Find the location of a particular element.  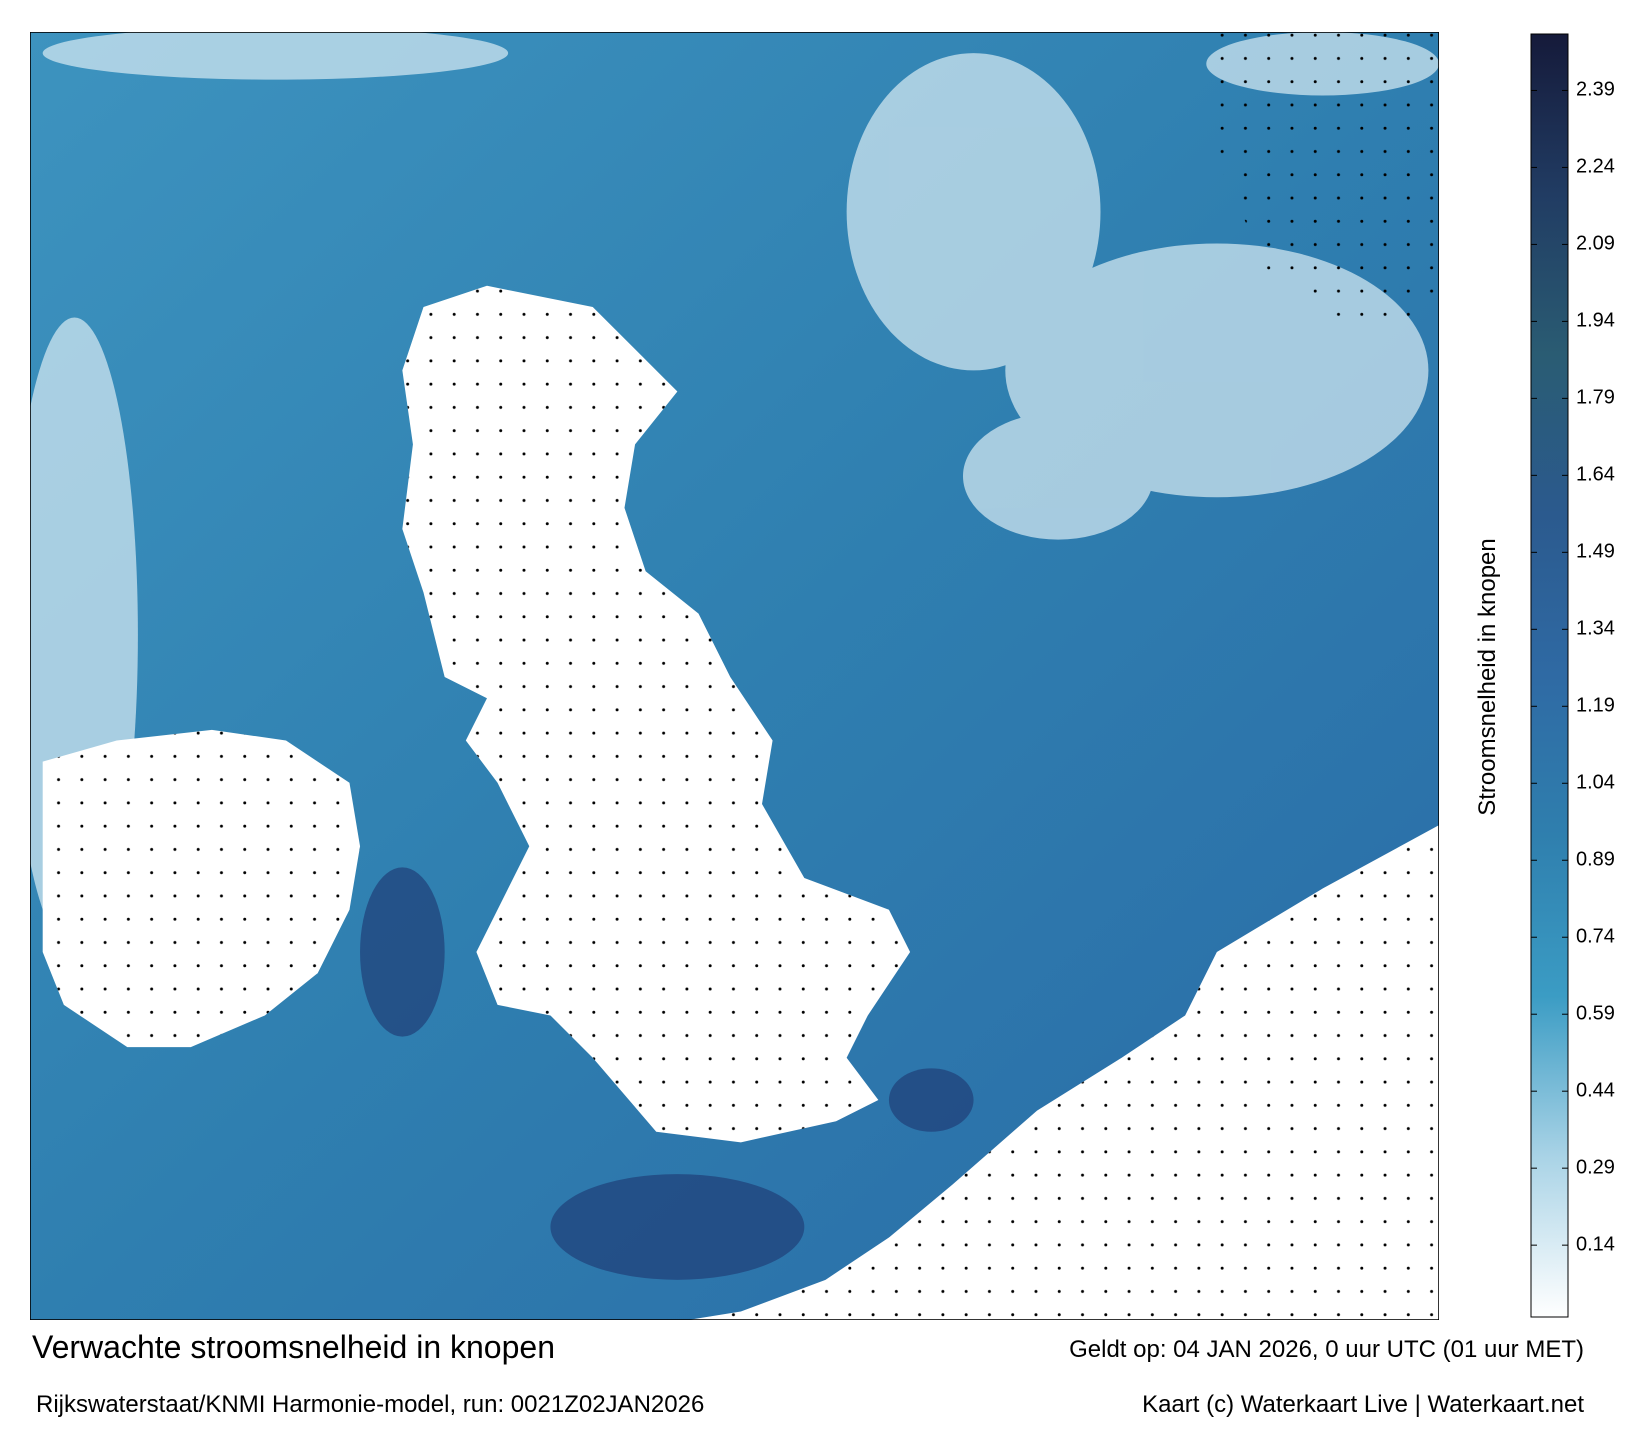

tick-label: 2.09 is located at coordinates (1595, 244).